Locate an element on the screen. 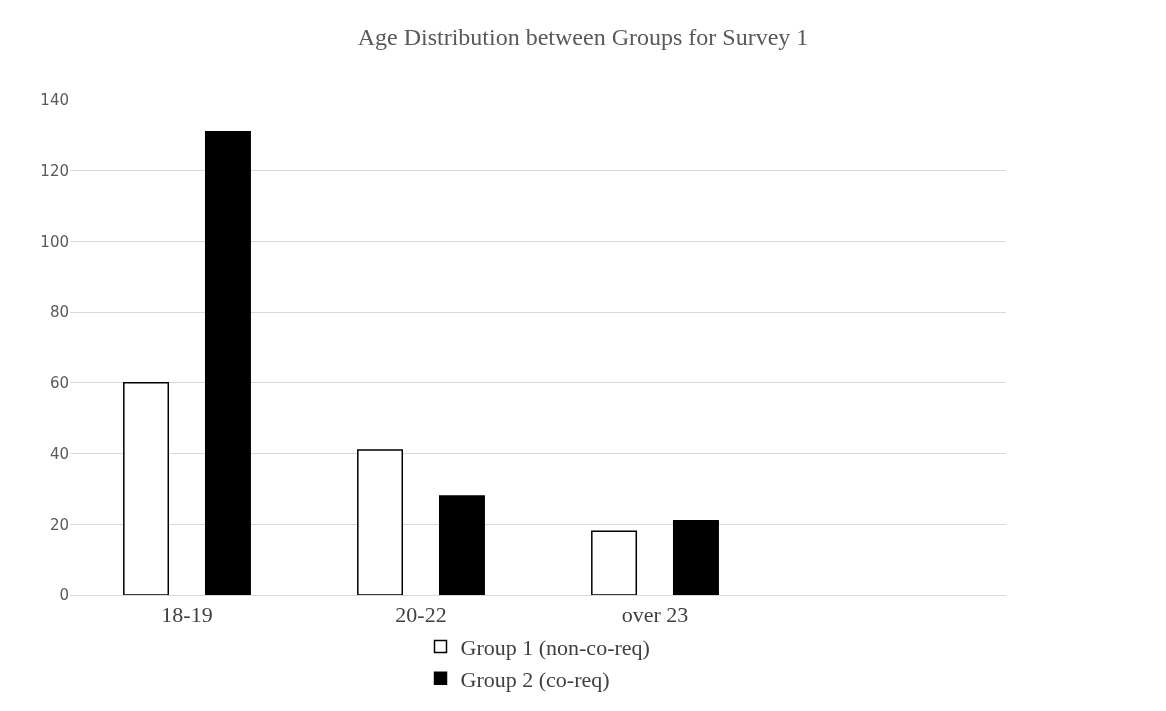 The image size is (1166, 711). legend-label: Group 2 (co-req) is located at coordinates (535, 679).